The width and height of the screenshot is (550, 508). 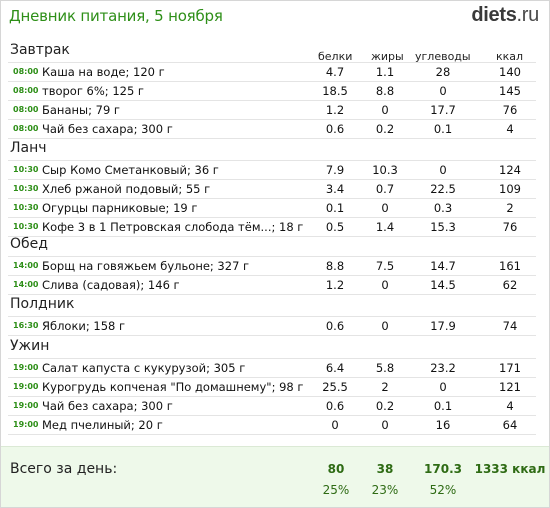 I want to click on food-name: Чай без сахара; 300 г, so click(x=107, y=129).